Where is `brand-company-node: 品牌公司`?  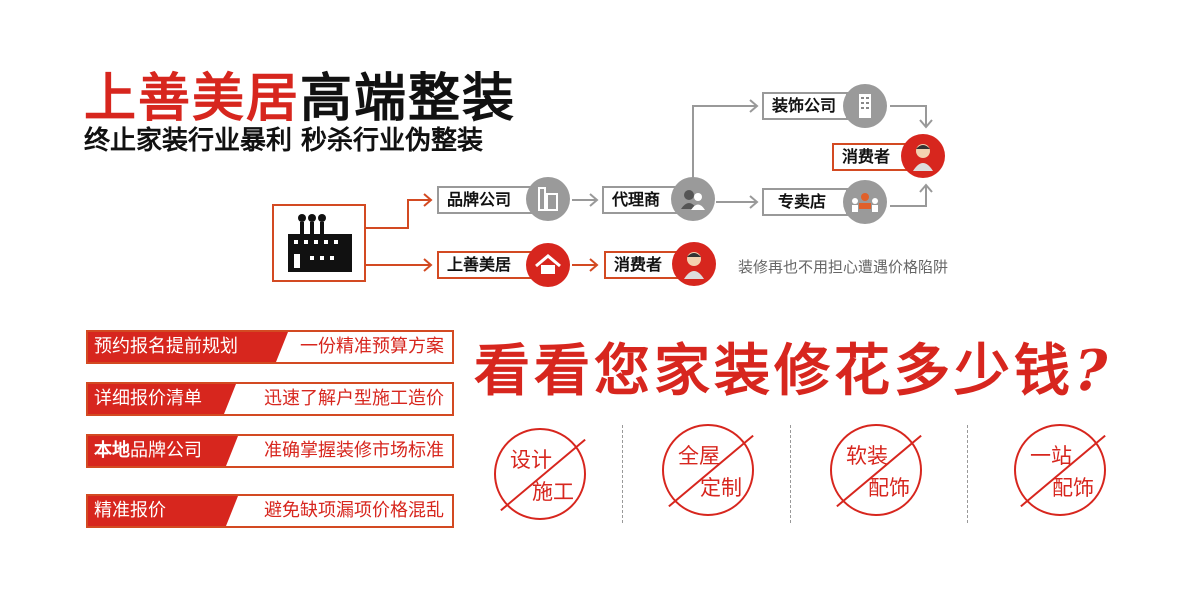 brand-company-node: 品牌公司 is located at coordinates (485, 200).